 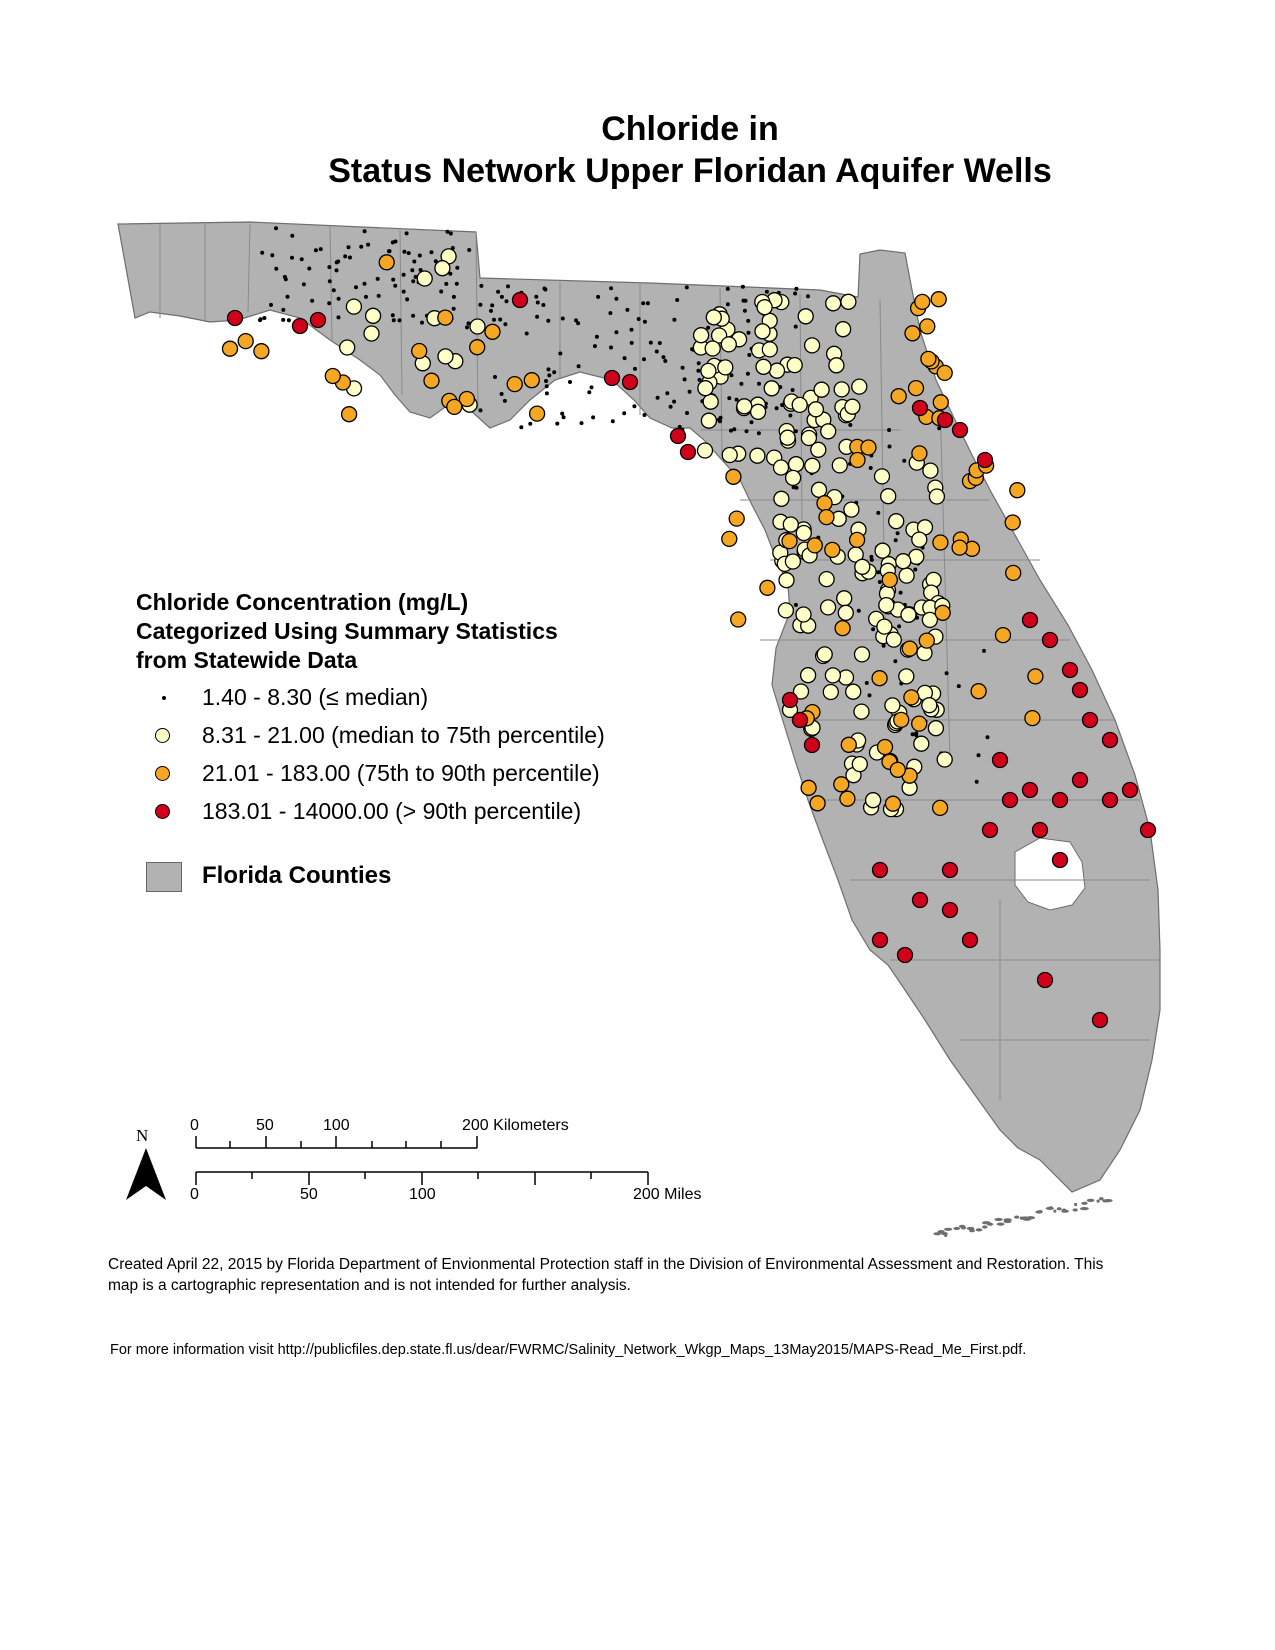 I want to click on county-swatch-icon, so click(x=164, y=877).